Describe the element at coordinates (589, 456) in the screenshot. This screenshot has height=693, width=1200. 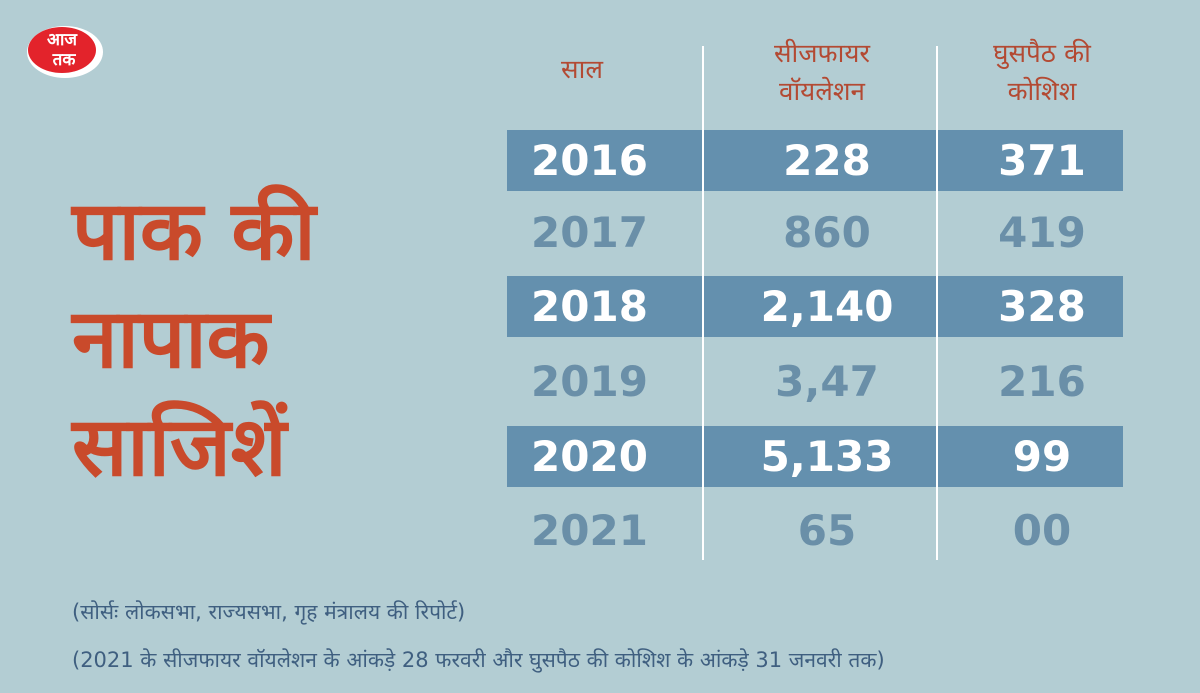
I see `cell-year-2020: 2020` at that location.